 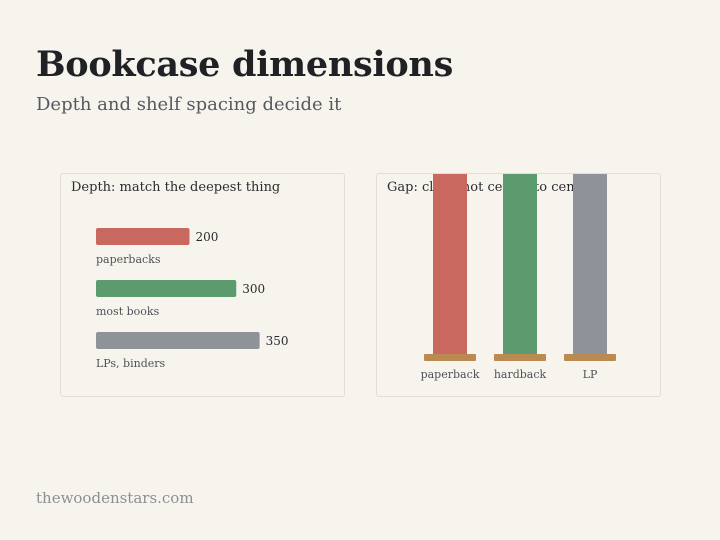 What do you see at coordinates (590, 357) in the screenshot?
I see `gap-bottom-shelf-lp` at bounding box center [590, 357].